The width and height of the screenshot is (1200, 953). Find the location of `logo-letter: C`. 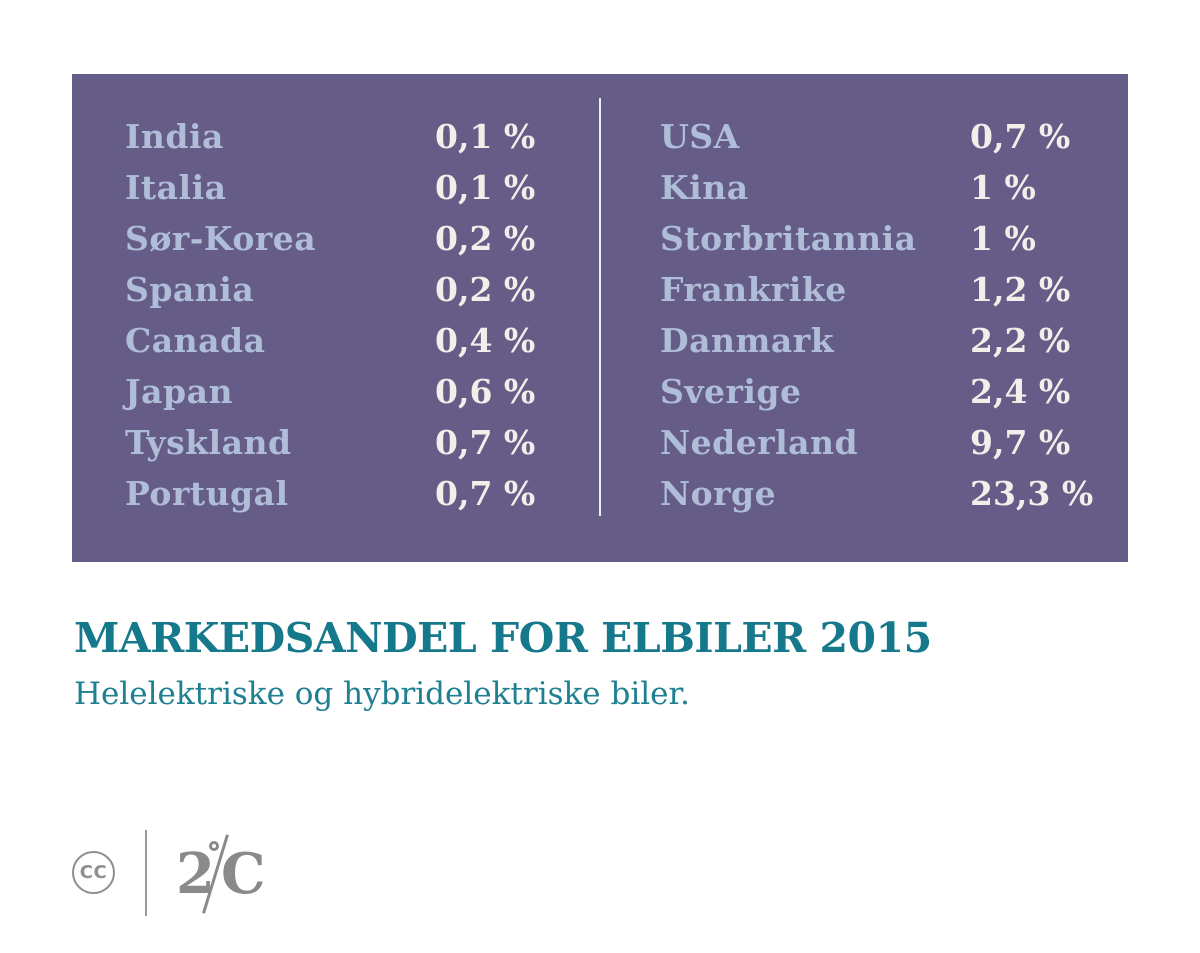

logo-letter: C is located at coordinates (243, 874).